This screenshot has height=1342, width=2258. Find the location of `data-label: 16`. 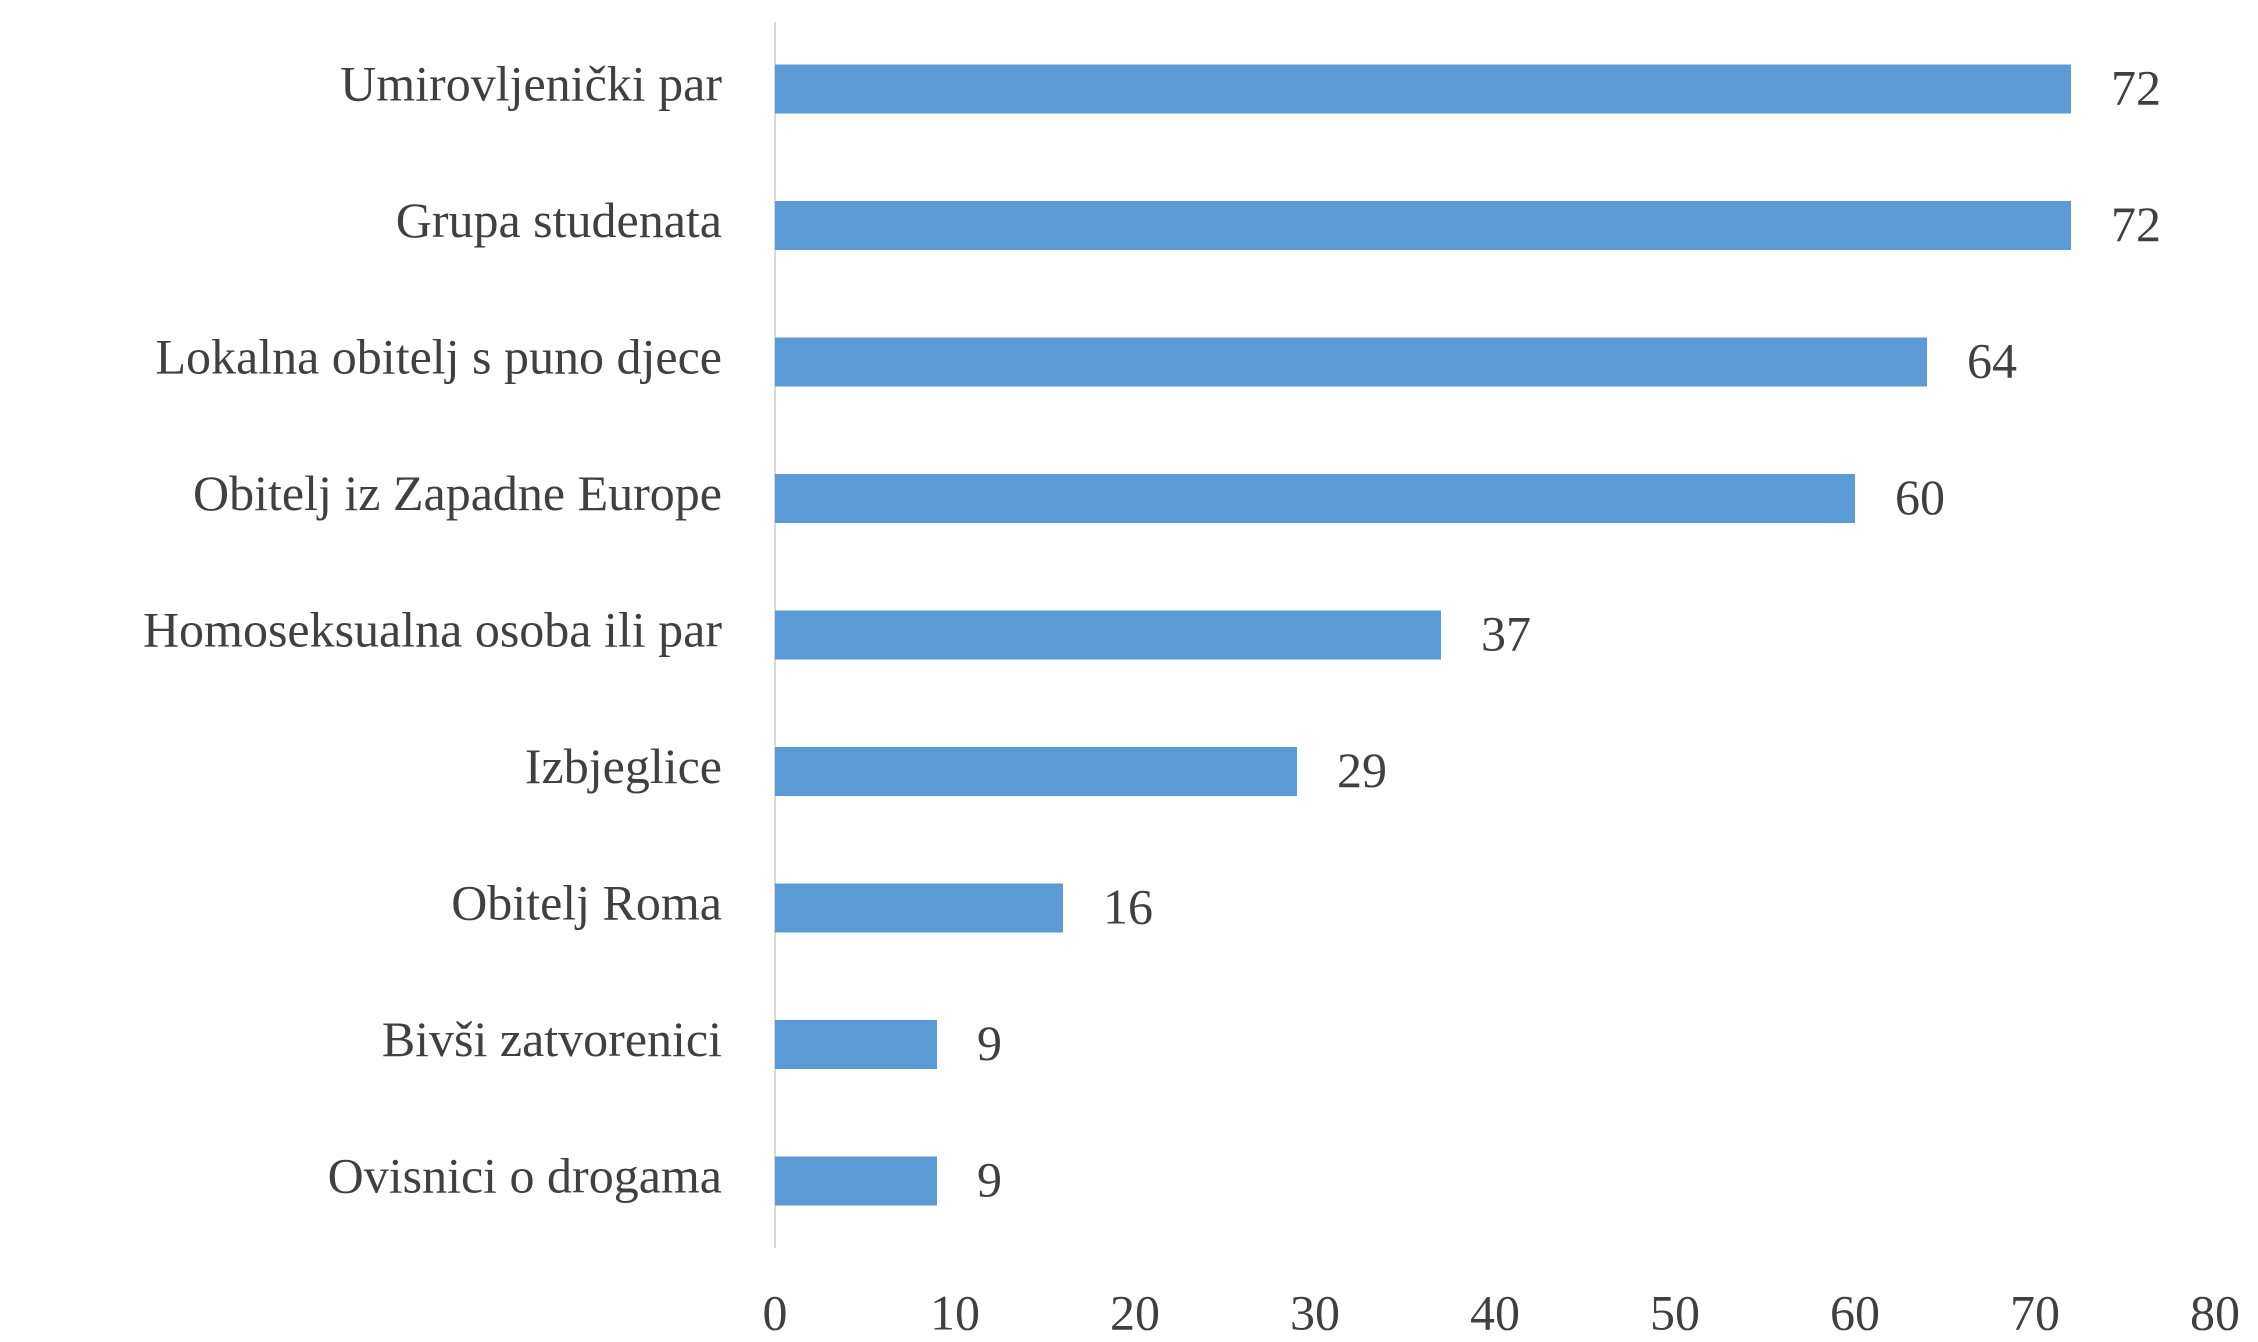

data-label: 16 is located at coordinates (1128, 906).